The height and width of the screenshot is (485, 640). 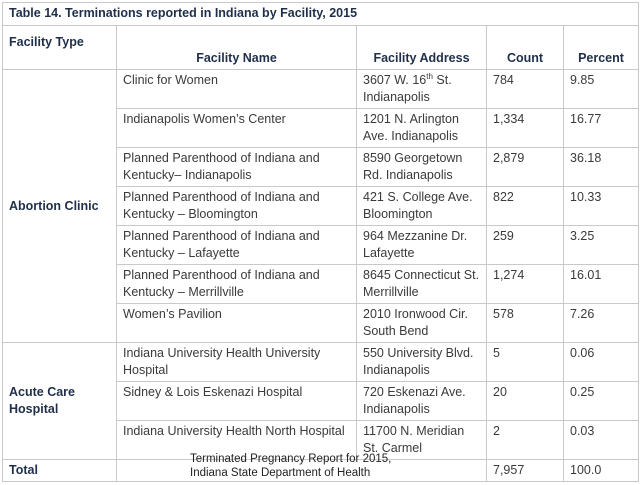 I want to click on count-cell: 822, so click(x=525, y=206).